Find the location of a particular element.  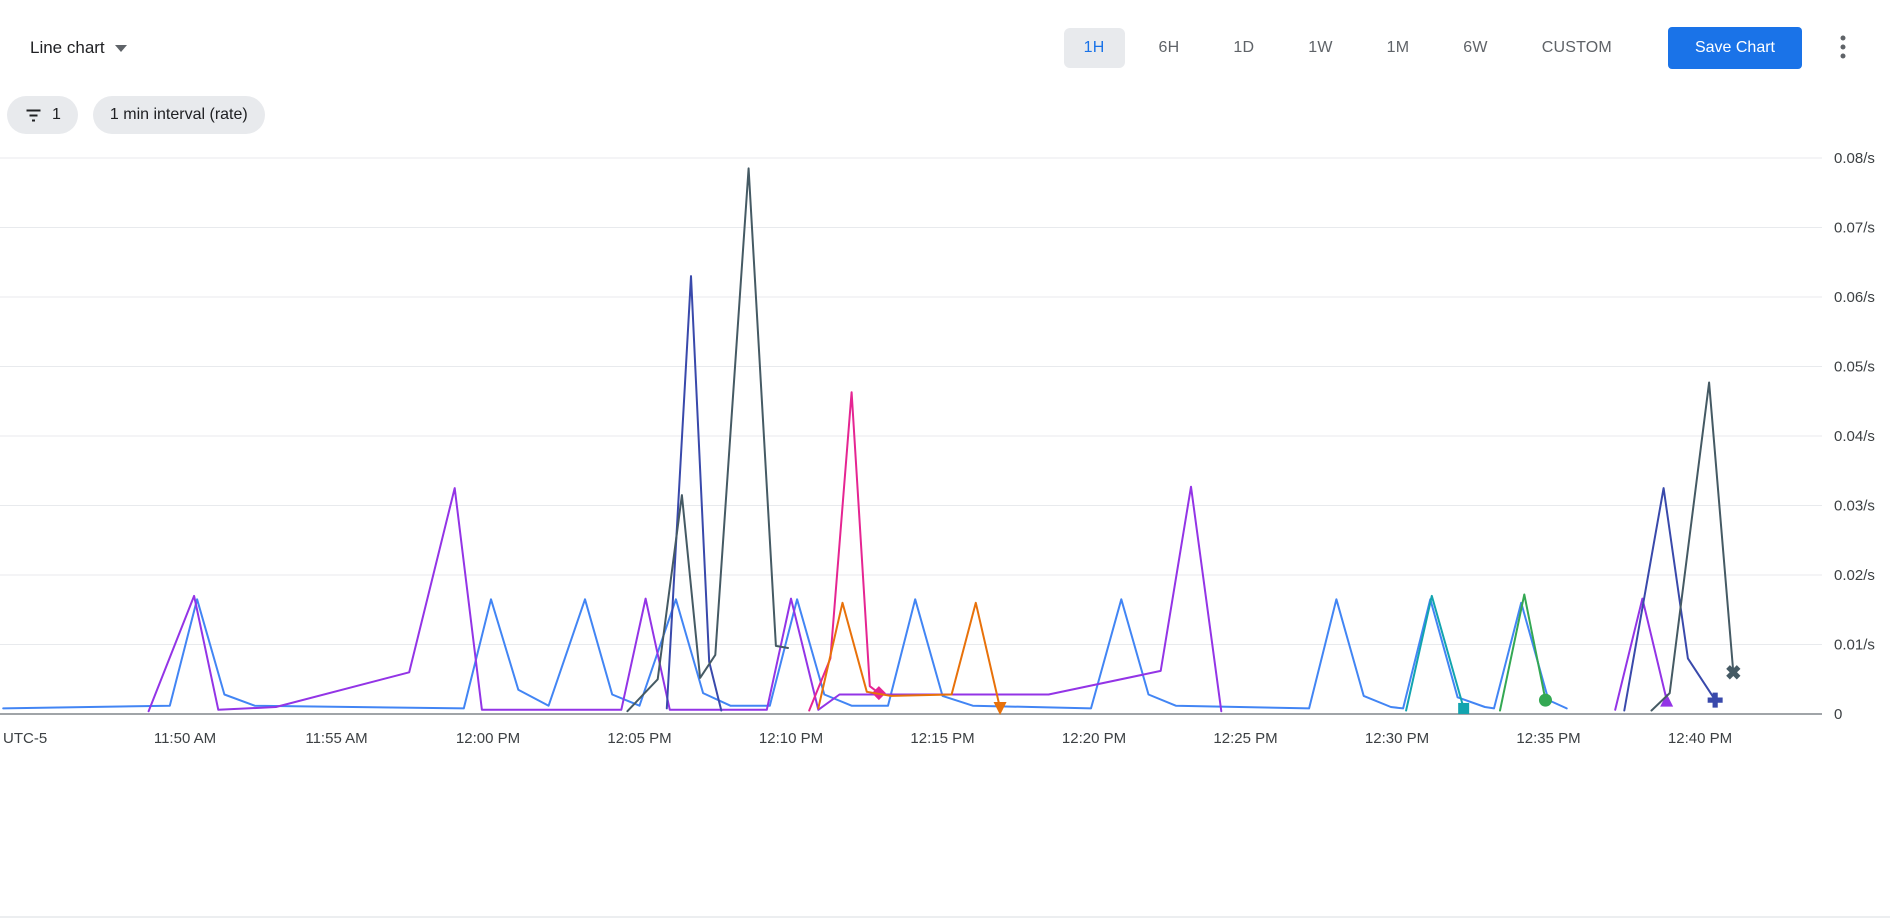

chart-type-dropdown: Line chart is located at coordinates (78, 48).